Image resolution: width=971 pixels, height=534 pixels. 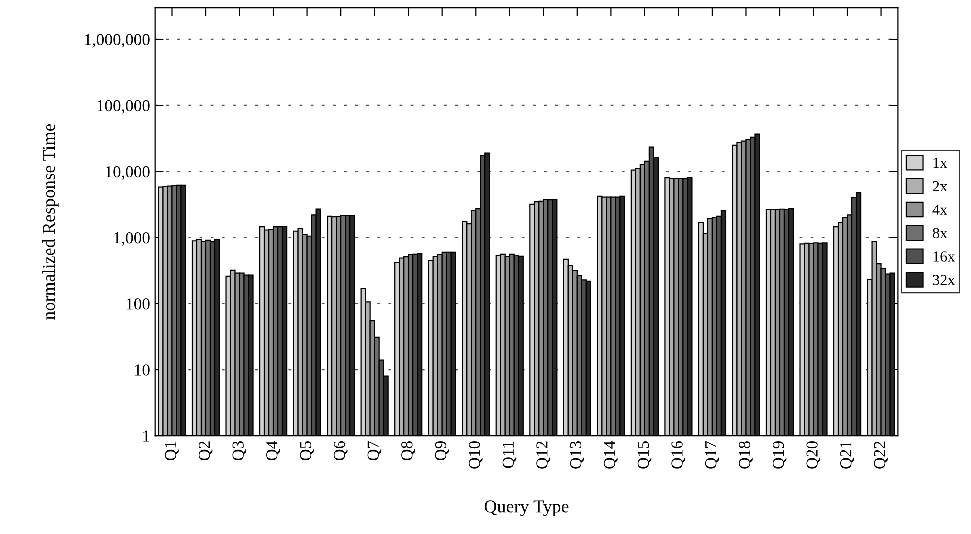 What do you see at coordinates (273, 451) in the screenshot?
I see `x-tick-label: Q4` at bounding box center [273, 451].